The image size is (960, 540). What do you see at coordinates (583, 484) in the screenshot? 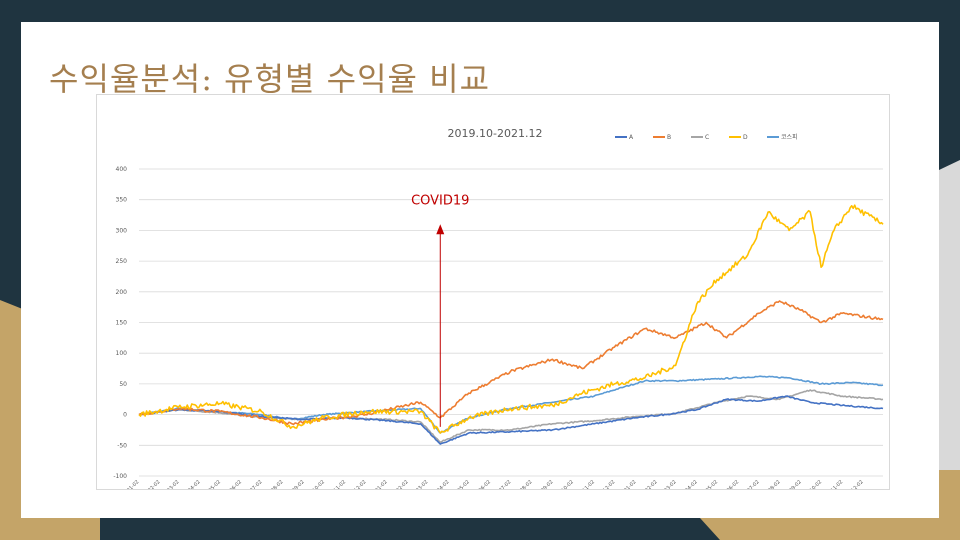
I see `x-tick-label: 2020-11-02` at bounding box center [583, 484].